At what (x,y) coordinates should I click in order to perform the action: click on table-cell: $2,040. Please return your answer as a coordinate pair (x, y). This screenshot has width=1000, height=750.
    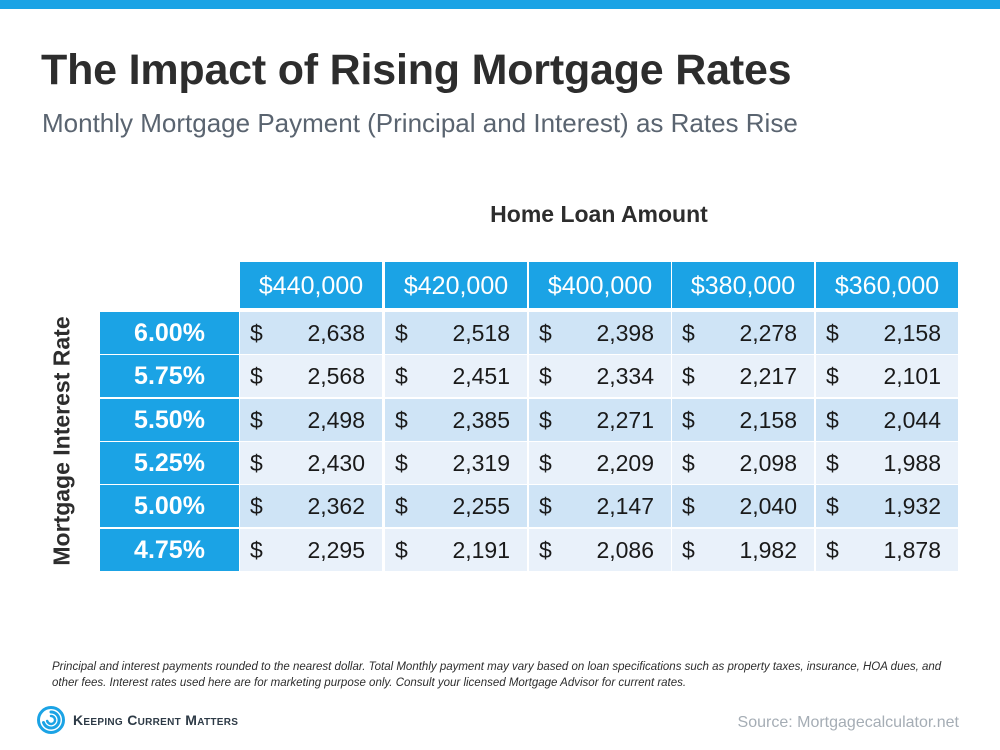
    Looking at the image, I should click on (743, 506).